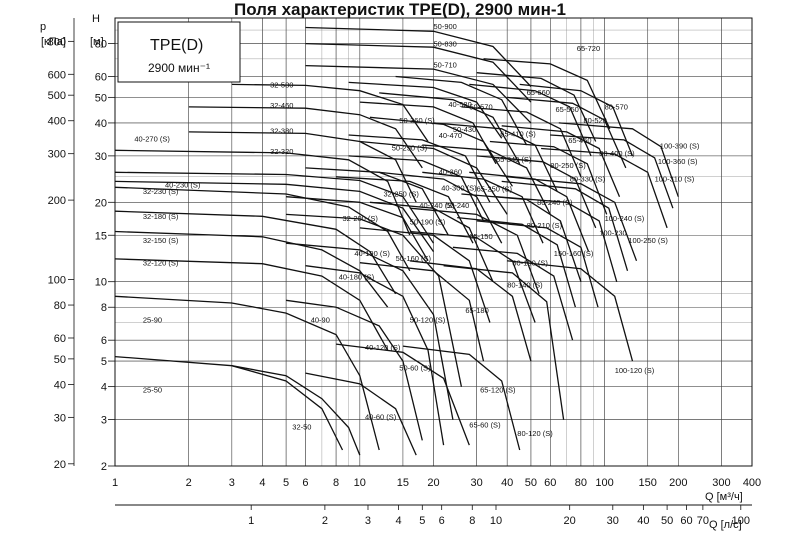 The width and height of the screenshot is (800, 533). What do you see at coordinates (104, 308) in the screenshot?
I see `h-tick-label: 8` at bounding box center [104, 308].